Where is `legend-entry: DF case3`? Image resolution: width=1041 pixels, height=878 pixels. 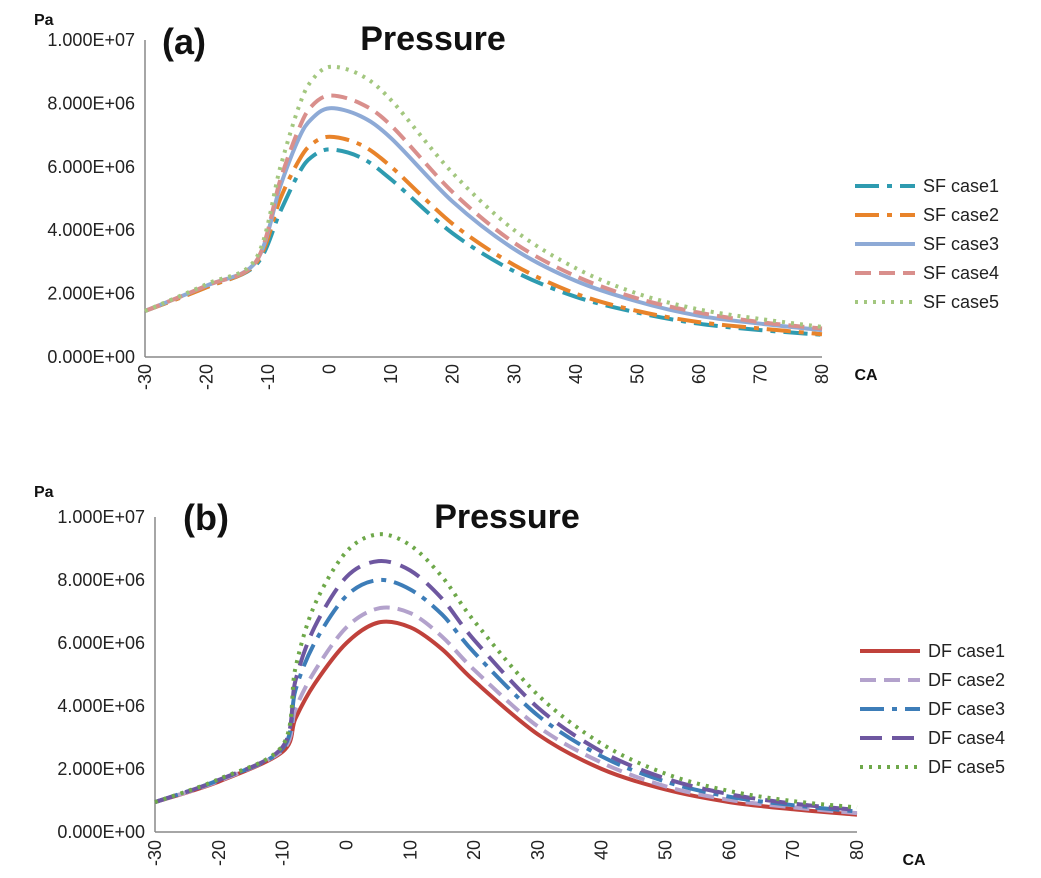 legend-entry: DF case3 is located at coordinates (966, 709).